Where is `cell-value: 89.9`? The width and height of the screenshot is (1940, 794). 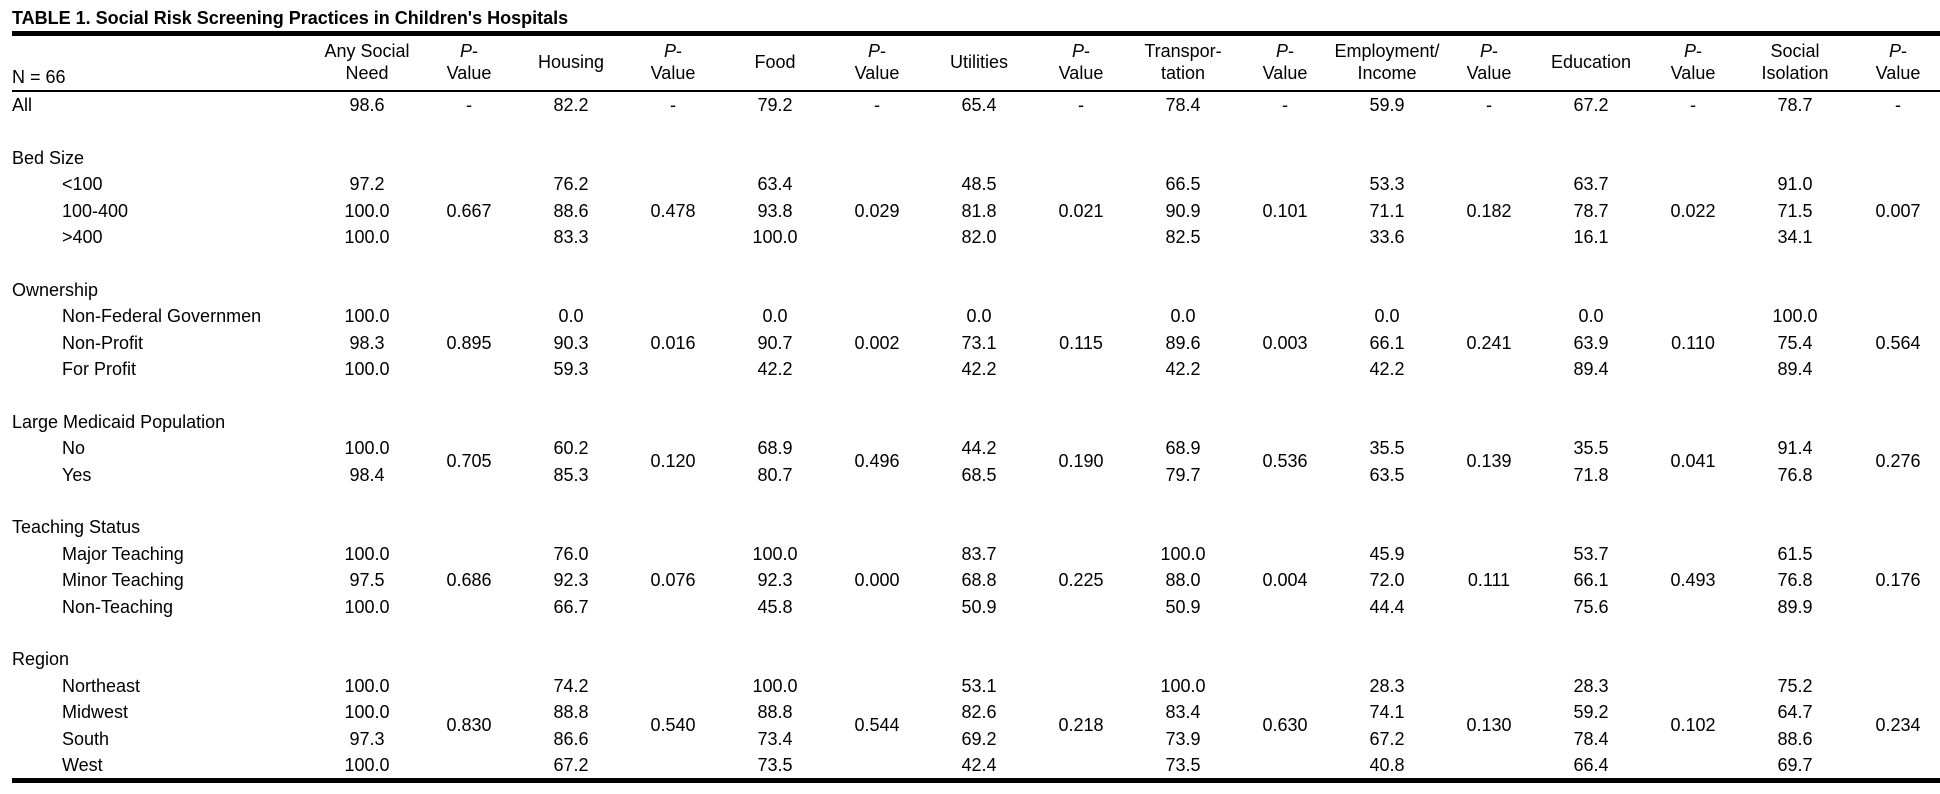 cell-value: 89.9 is located at coordinates (1795, 606).